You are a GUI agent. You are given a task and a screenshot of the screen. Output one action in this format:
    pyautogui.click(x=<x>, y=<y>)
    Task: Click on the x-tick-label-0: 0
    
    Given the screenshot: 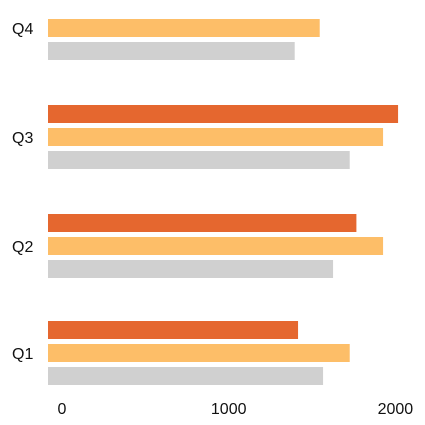 What is the action you would take?
    pyautogui.click(x=62, y=409)
    